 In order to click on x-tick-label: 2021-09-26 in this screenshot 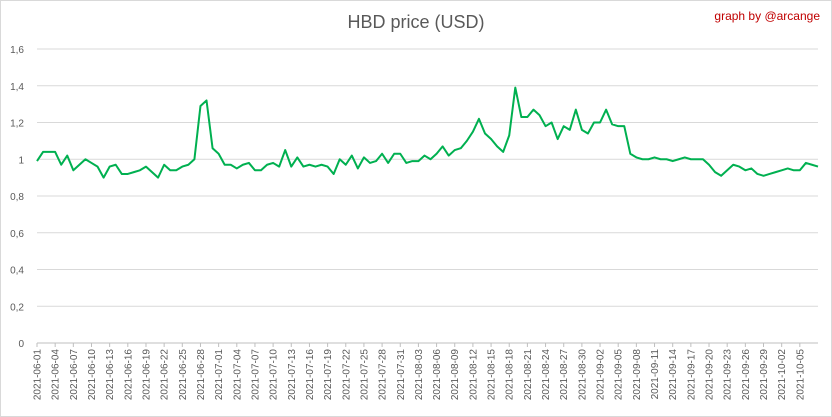, I will do `click(746, 375)`.